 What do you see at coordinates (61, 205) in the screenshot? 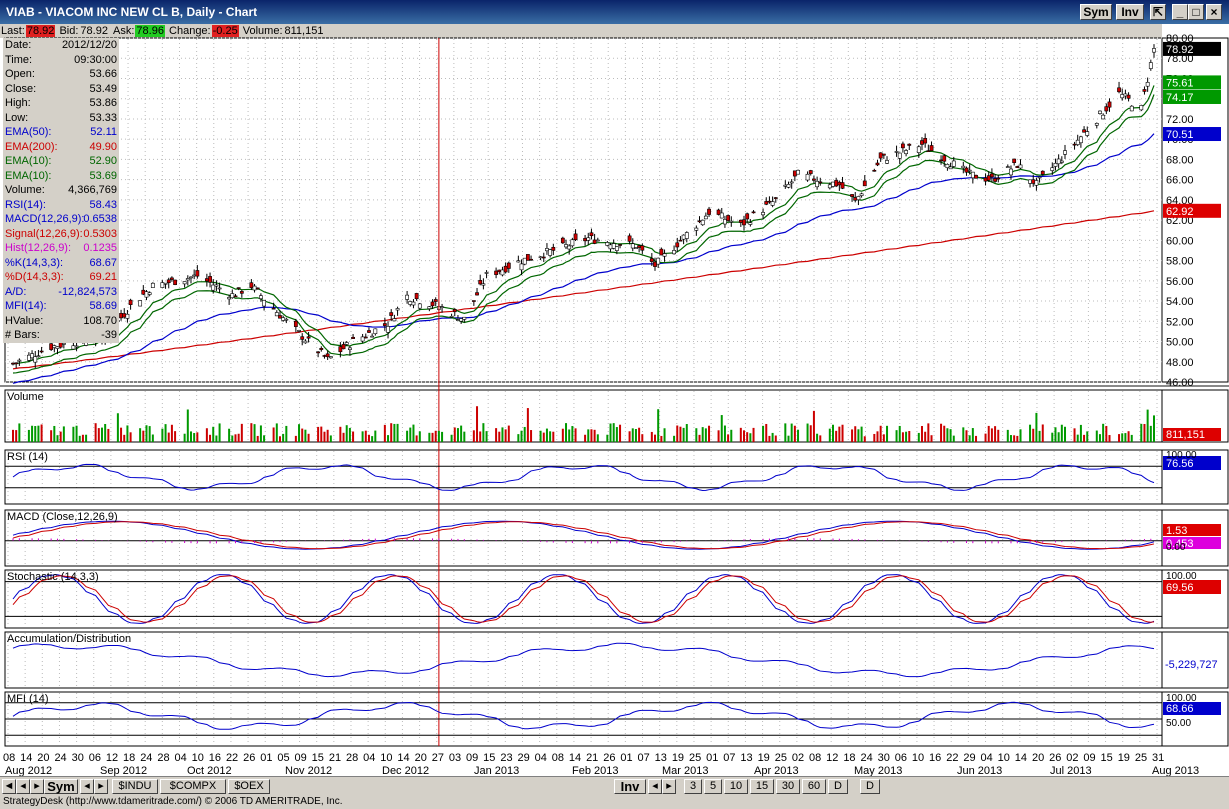
I see `info-row: RSI(14): 58.43` at bounding box center [61, 205].